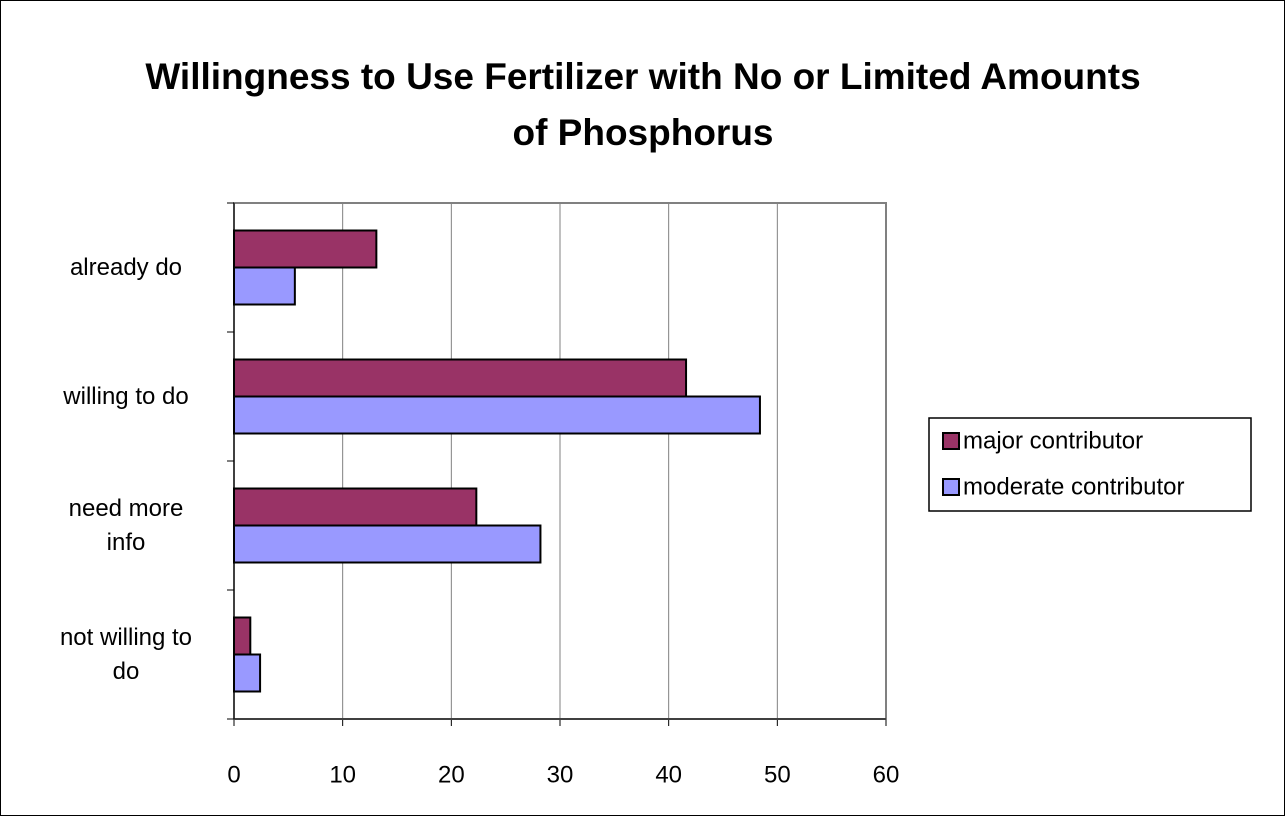 The height and width of the screenshot is (816, 1285). Describe the element at coordinates (886, 774) in the screenshot. I see `x-tick-label: 60` at that location.